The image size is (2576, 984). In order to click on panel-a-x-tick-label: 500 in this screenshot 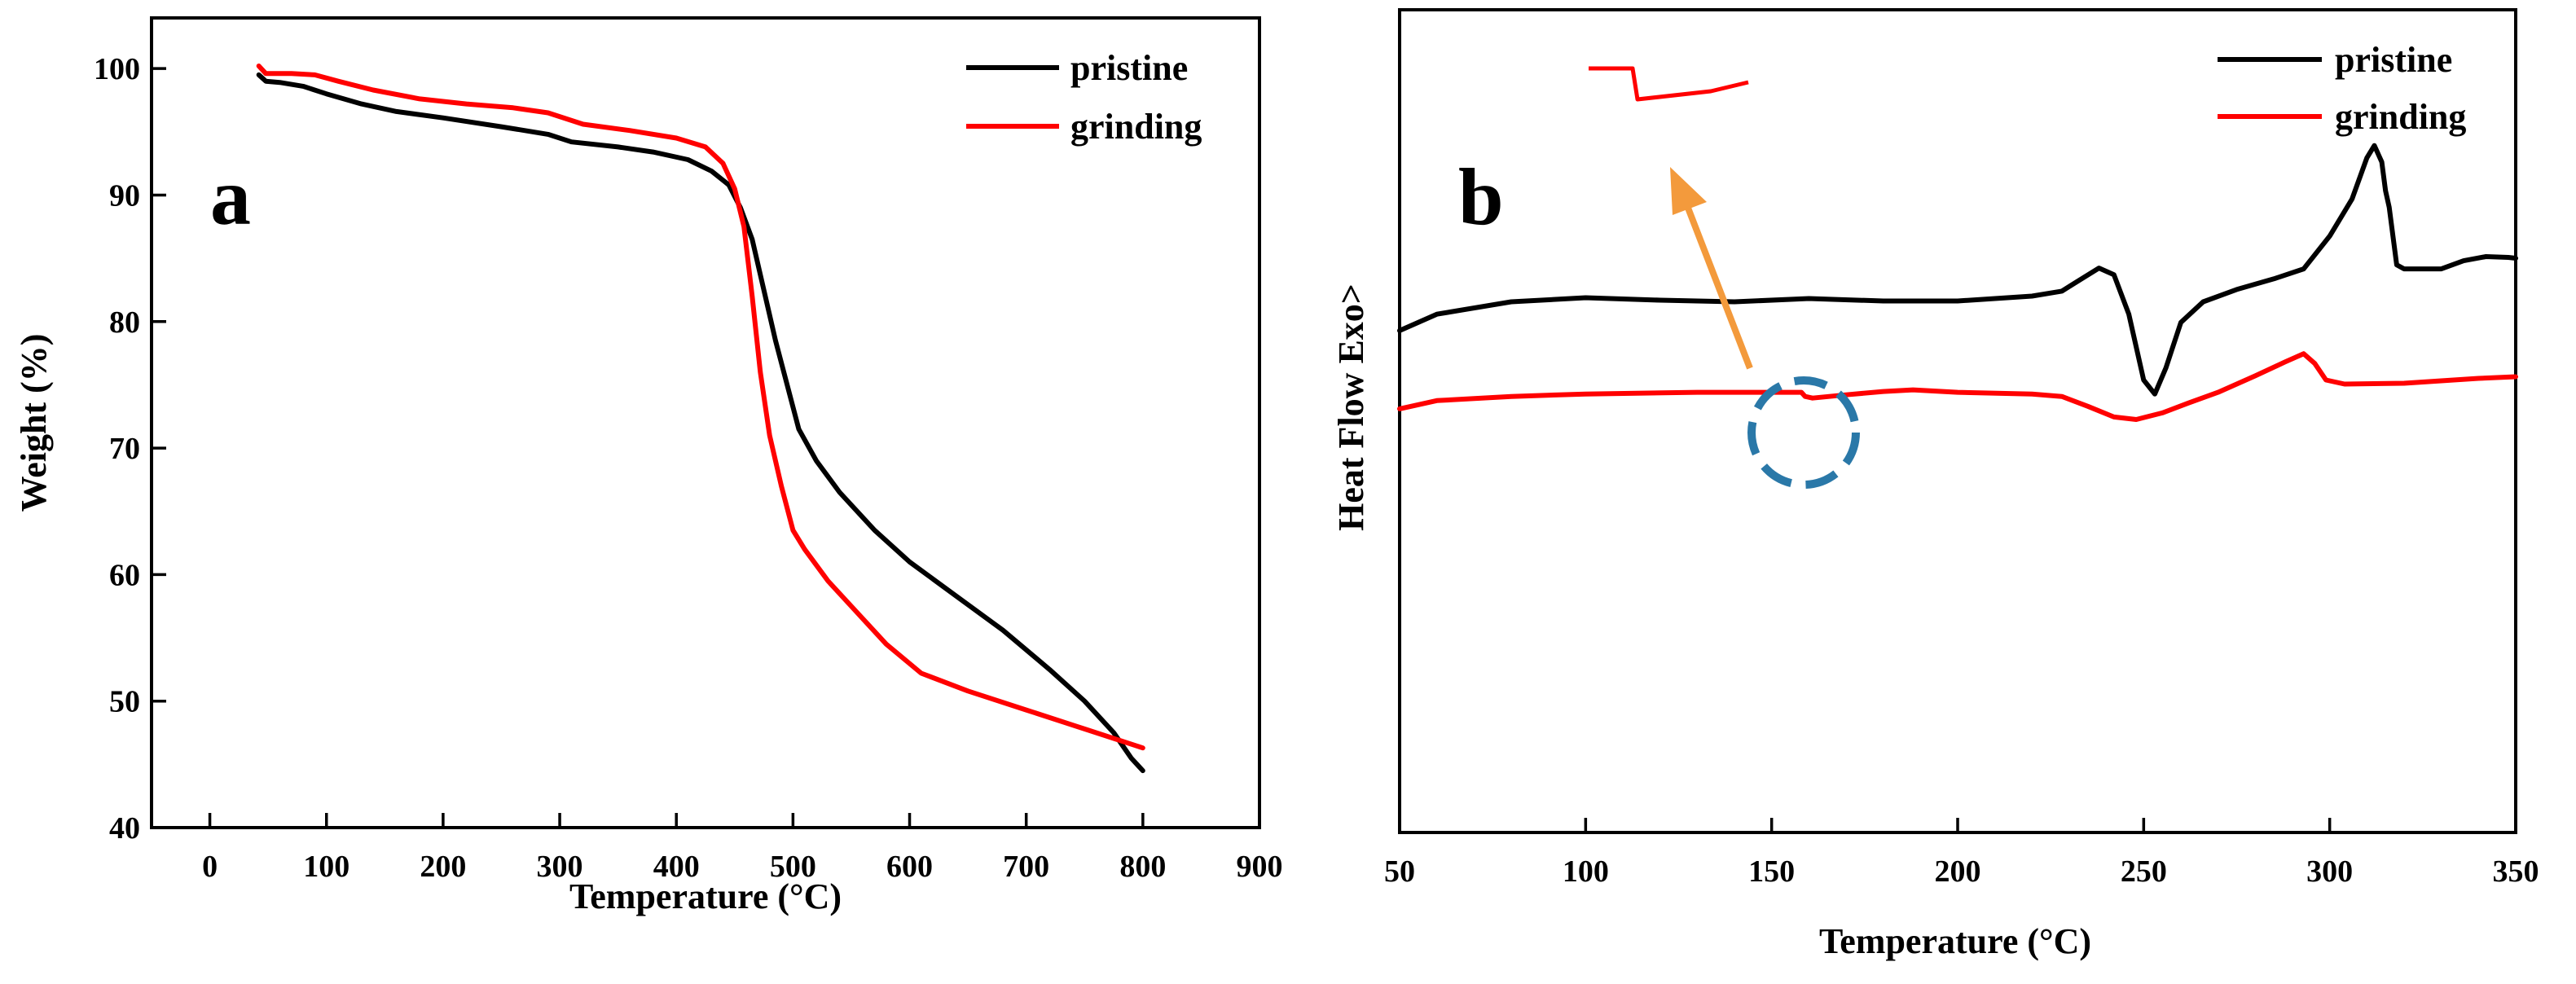, I will do `click(793, 867)`.